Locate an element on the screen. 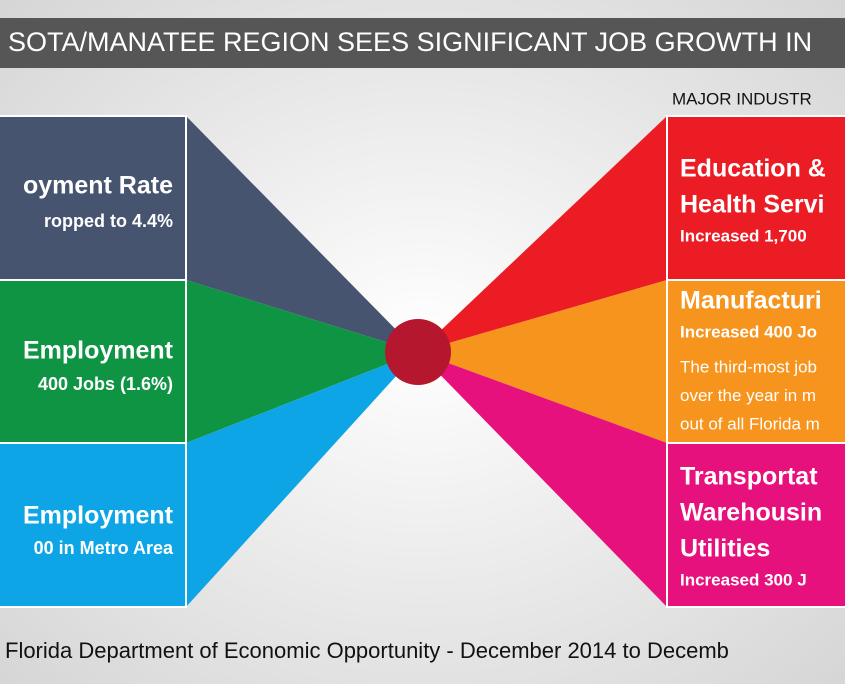 Image resolution: width=845 pixels, height=689 pixels. panel-note: out of all Florida m is located at coordinates (750, 423).